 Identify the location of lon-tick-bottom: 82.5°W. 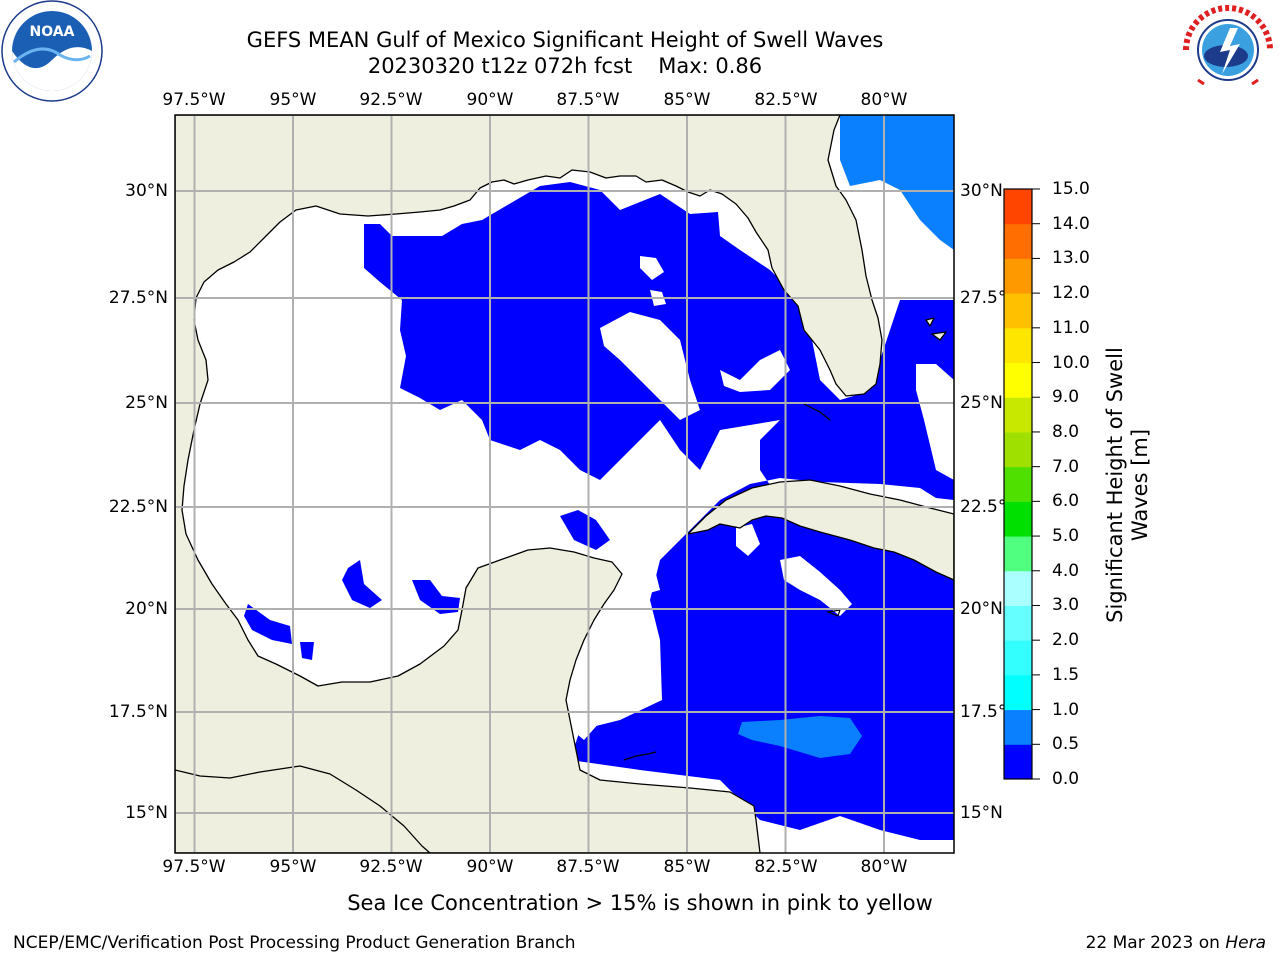
(786, 867).